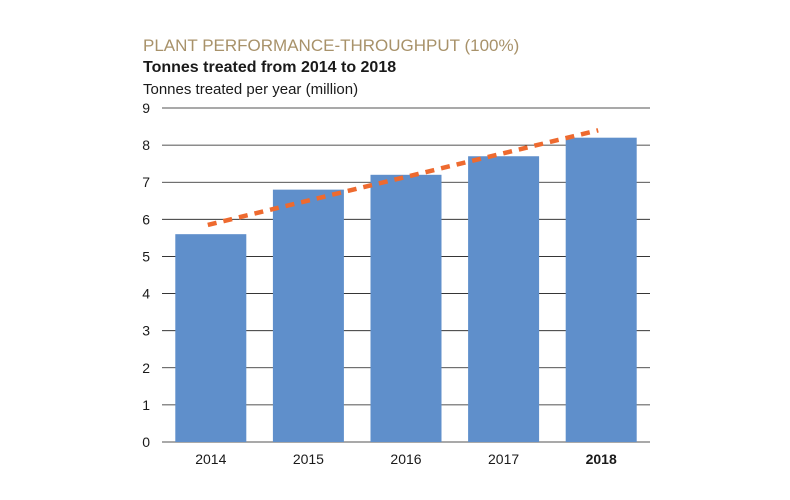 The image size is (790, 500). I want to click on y-tick-label: 4, so click(146, 294).